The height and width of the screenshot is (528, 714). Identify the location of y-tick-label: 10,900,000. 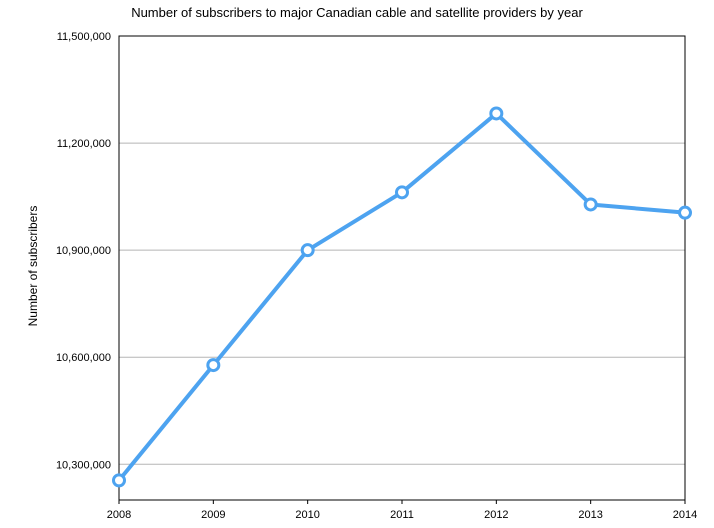
(83, 251).